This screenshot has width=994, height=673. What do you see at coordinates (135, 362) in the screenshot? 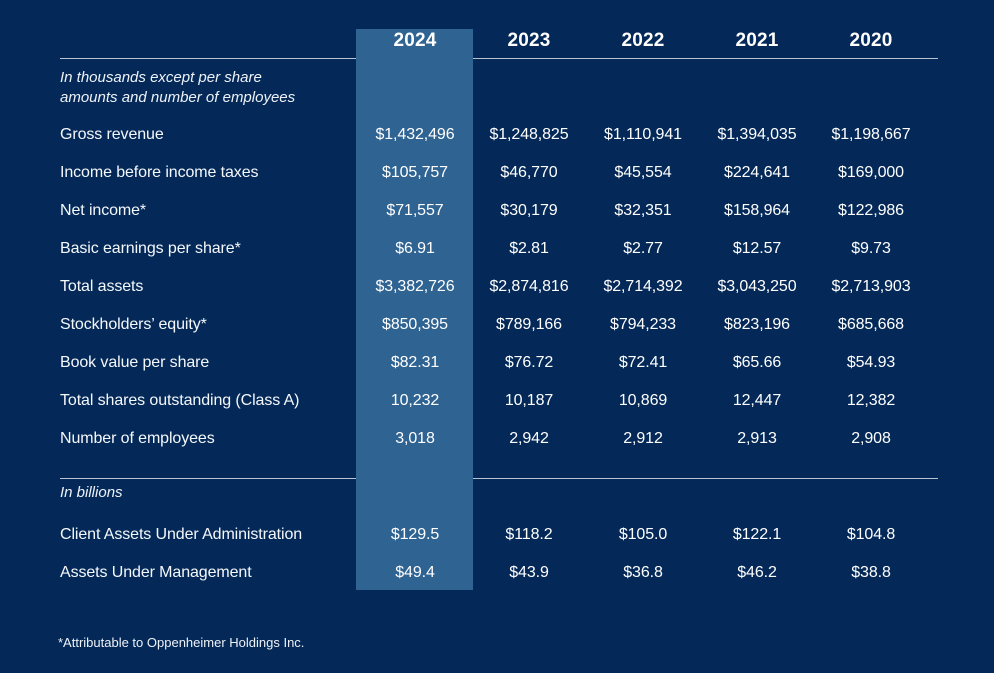
I see `row-label: Book value per share` at bounding box center [135, 362].